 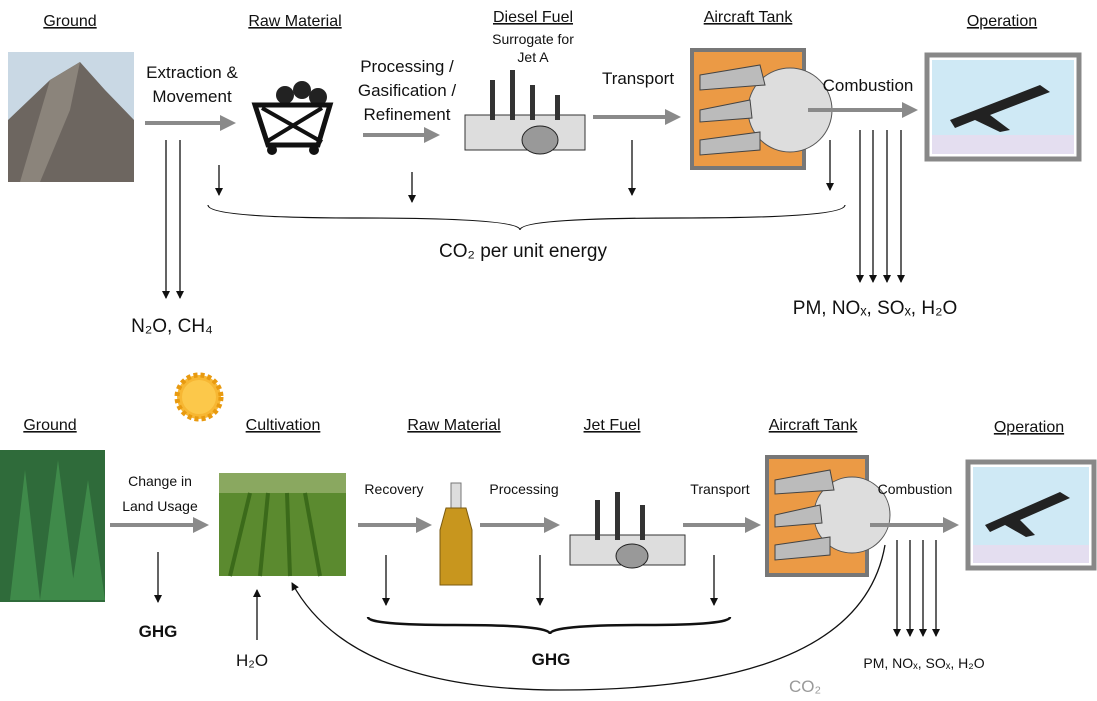 I want to click on mountain-icon, so click(x=71, y=117).